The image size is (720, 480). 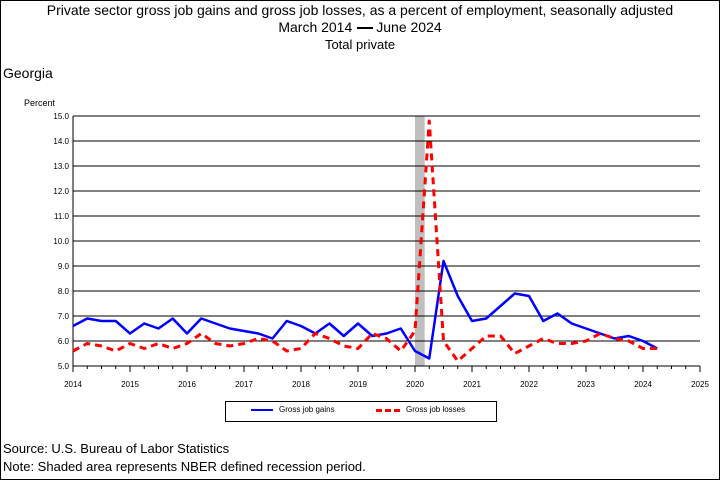 What do you see at coordinates (361, 411) in the screenshot?
I see `legend: Gross job gains Gross job losses` at bounding box center [361, 411].